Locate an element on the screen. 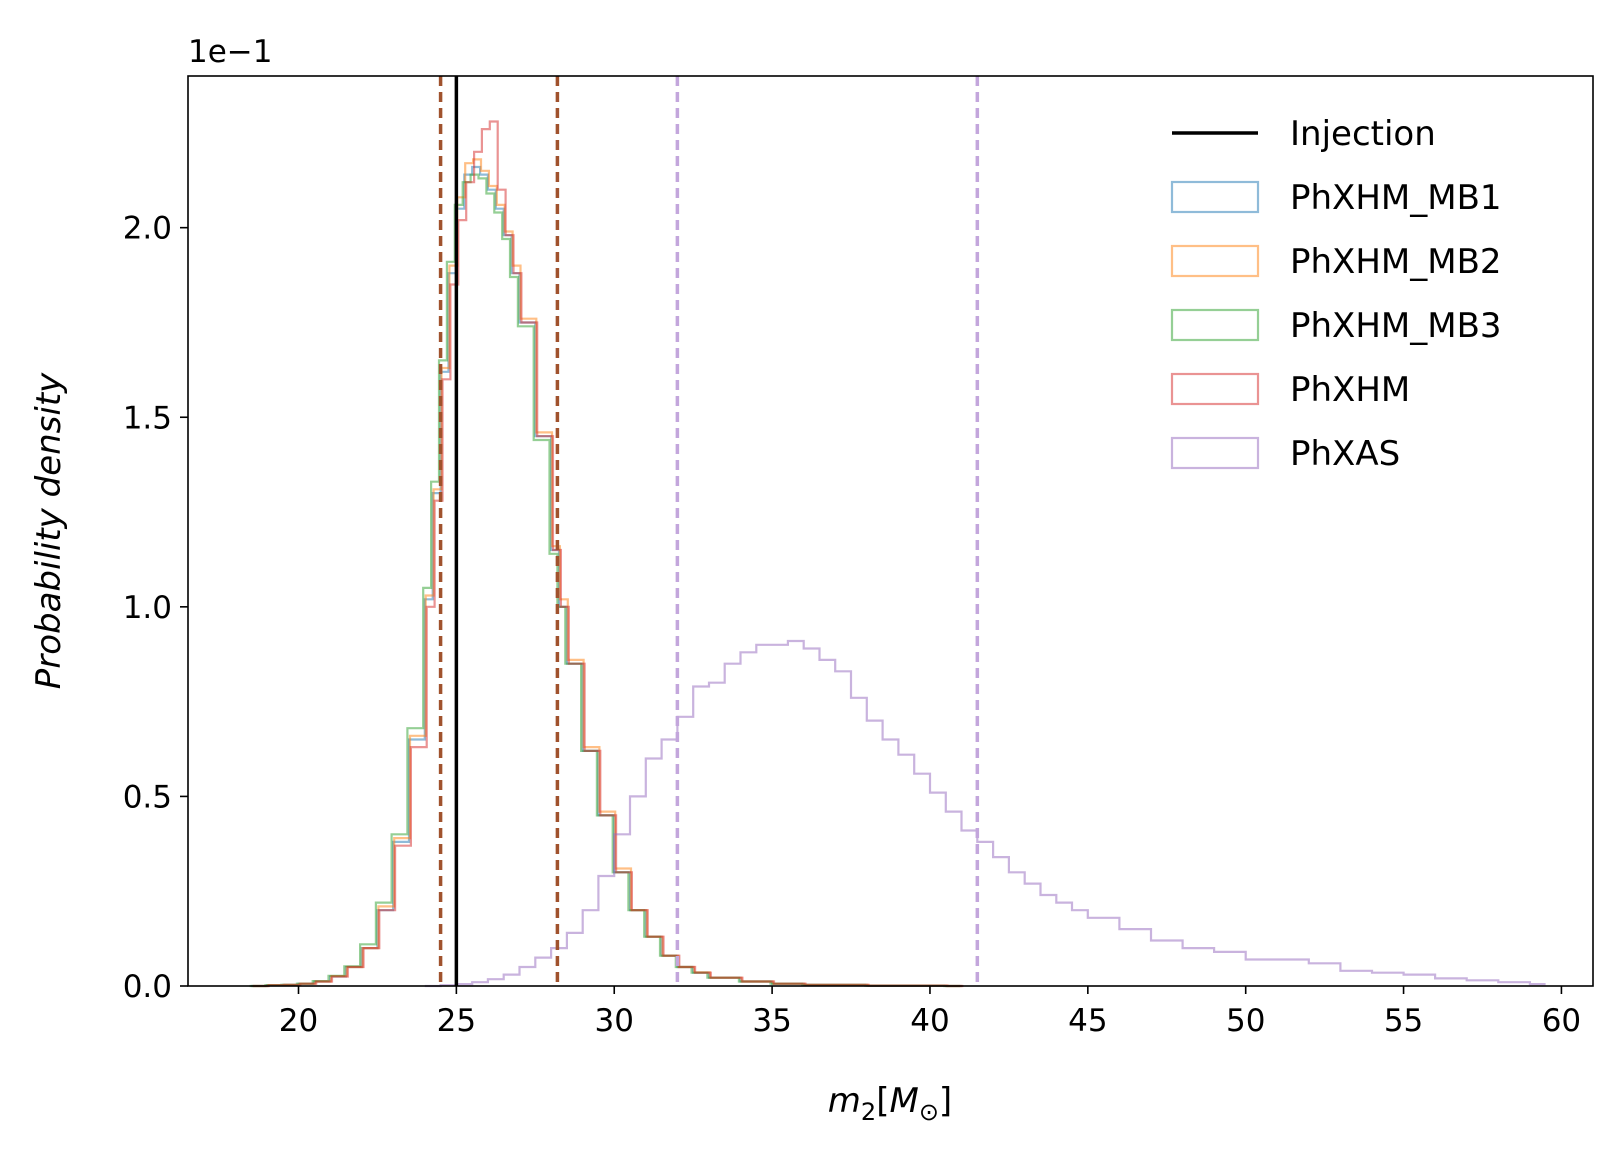 This screenshot has height=1149, width=1612. y-tick-label: 0.5 is located at coordinates (147, 797).